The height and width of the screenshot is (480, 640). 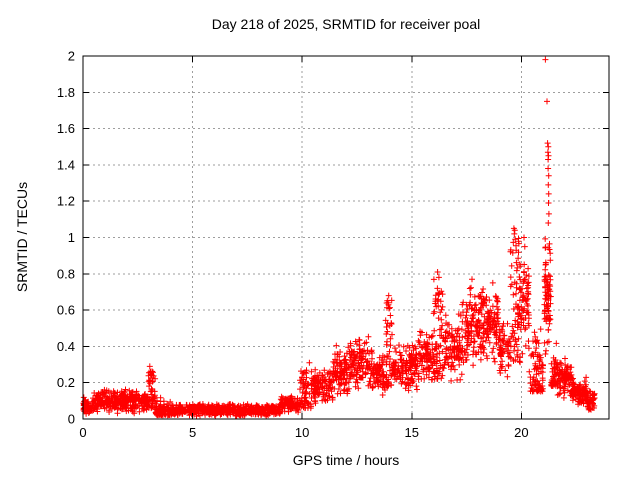 What do you see at coordinates (22, 237) in the screenshot?
I see `y-axis-label: SRMTID / TECUs` at bounding box center [22, 237].